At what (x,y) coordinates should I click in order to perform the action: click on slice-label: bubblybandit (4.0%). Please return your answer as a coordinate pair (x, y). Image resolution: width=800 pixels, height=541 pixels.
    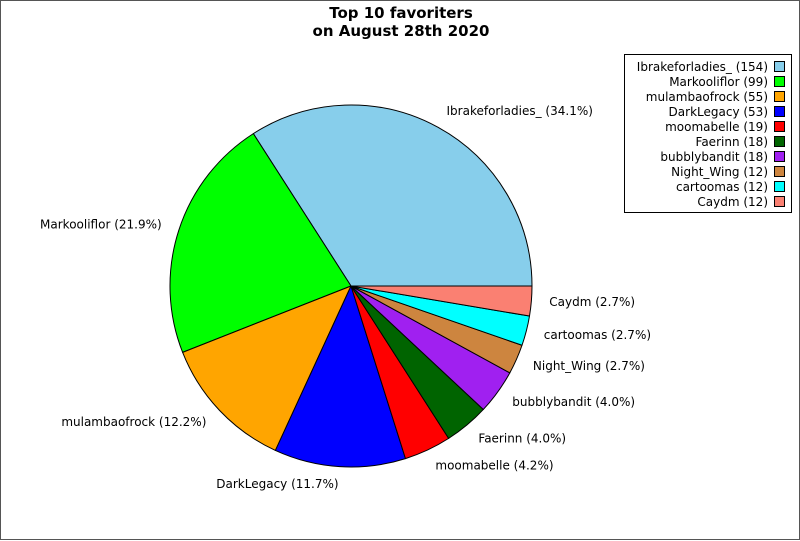
    Looking at the image, I should click on (573, 402).